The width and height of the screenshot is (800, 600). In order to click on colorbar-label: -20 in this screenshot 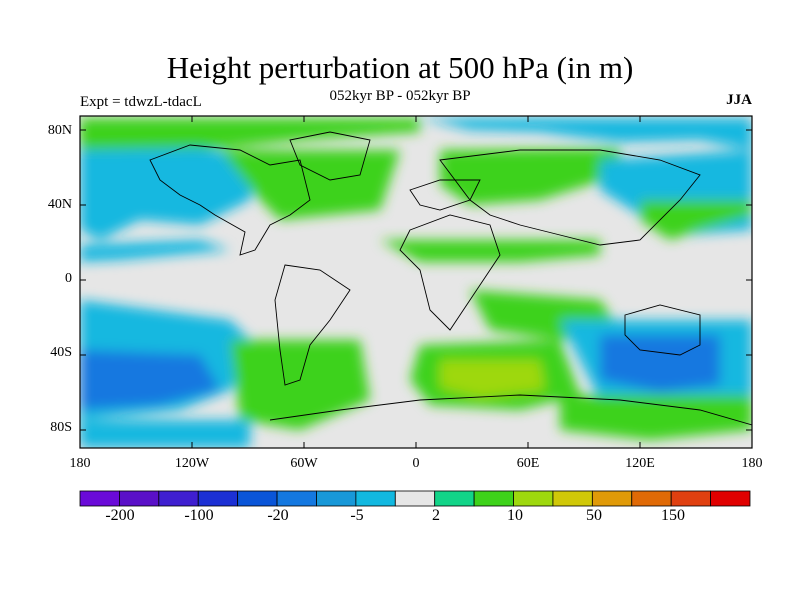, I will do `click(278, 515)`.